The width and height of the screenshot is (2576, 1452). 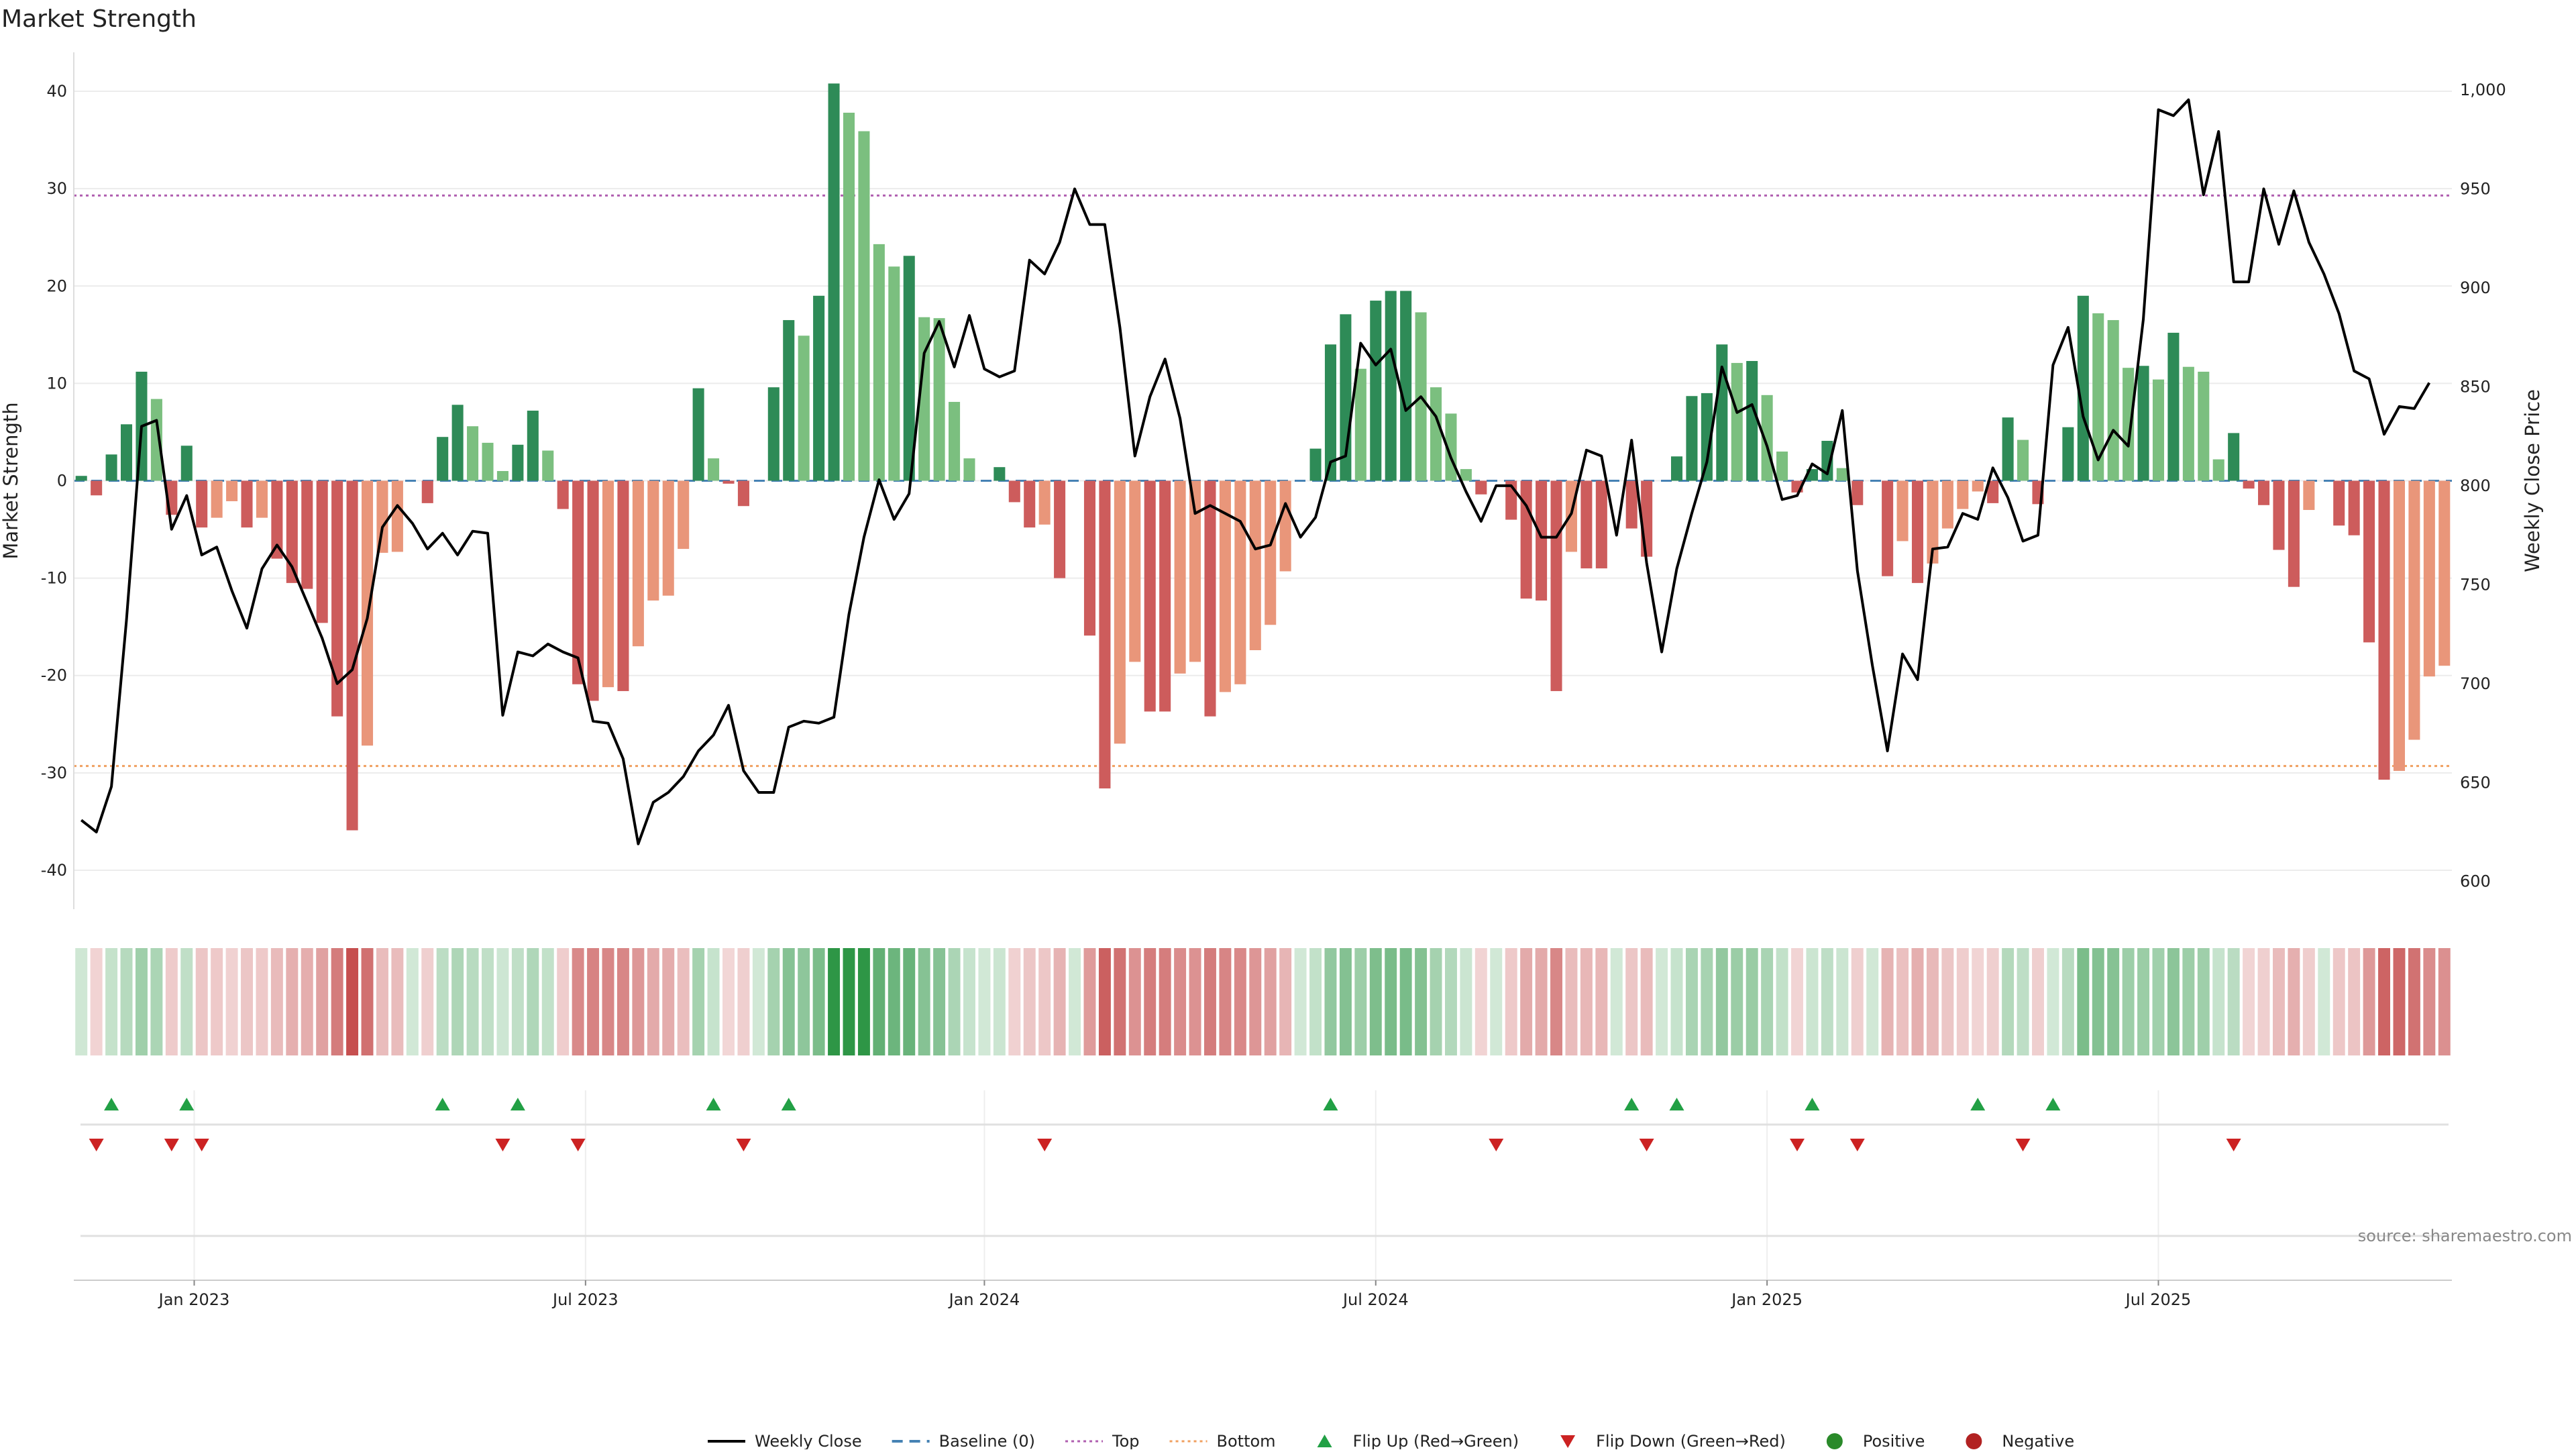 I want to click on legend-label: Weekly Close, so click(x=808, y=1440).